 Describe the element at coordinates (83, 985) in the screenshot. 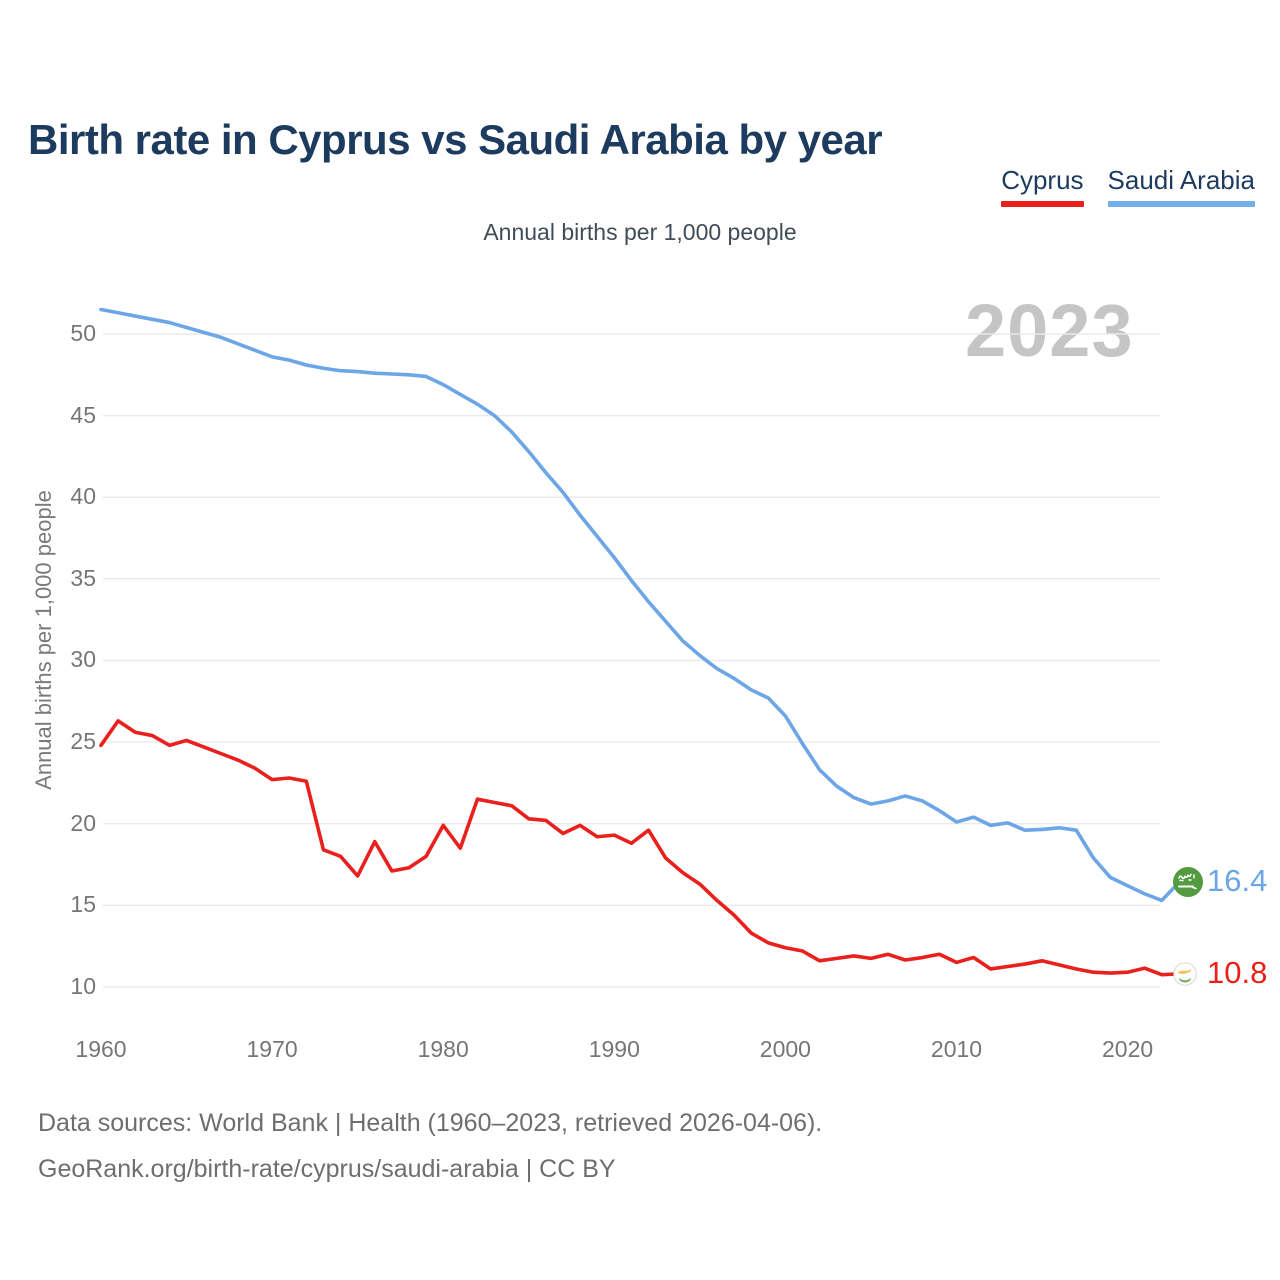

I see `y-tick: 10` at that location.